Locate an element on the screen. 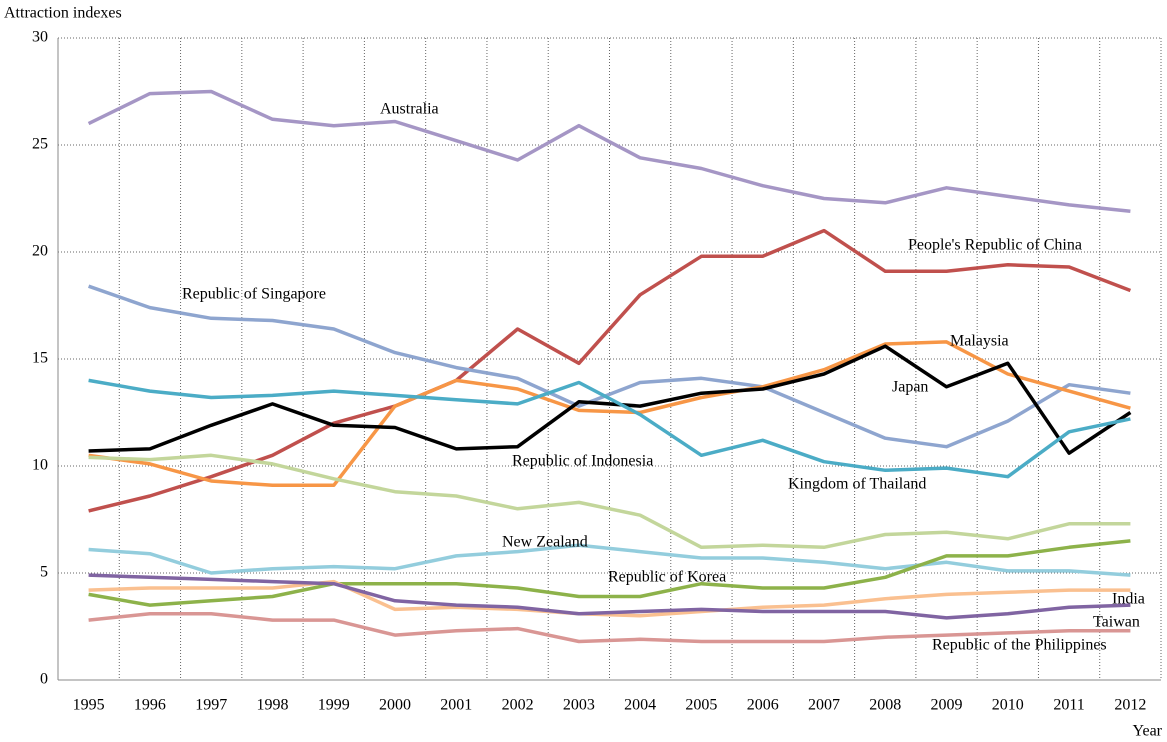  series-label: Australia is located at coordinates (409, 109).